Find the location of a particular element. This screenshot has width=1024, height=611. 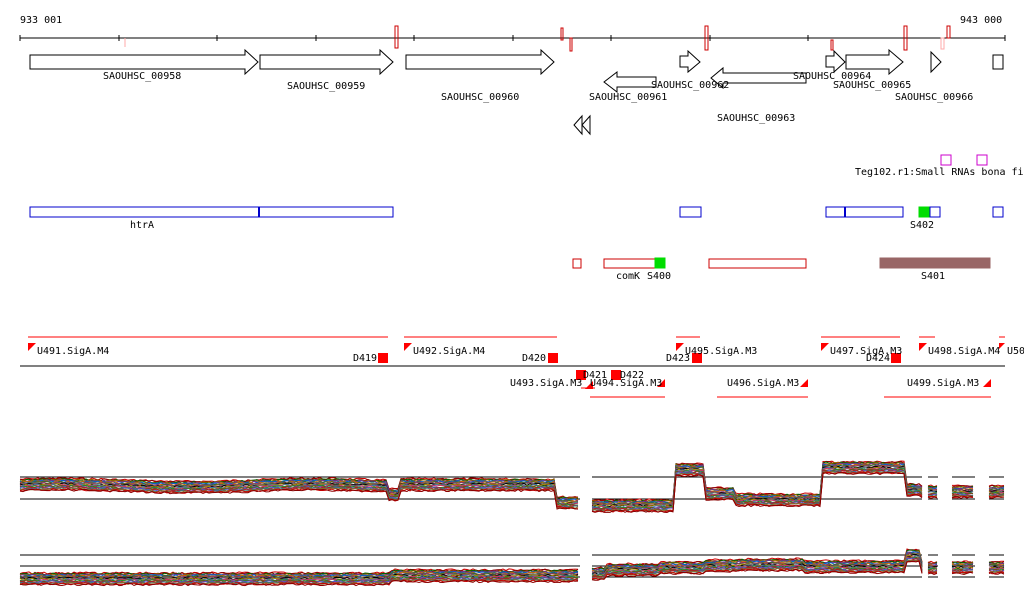

promoter-label: U497.SigA.M3 is located at coordinates (866, 351).